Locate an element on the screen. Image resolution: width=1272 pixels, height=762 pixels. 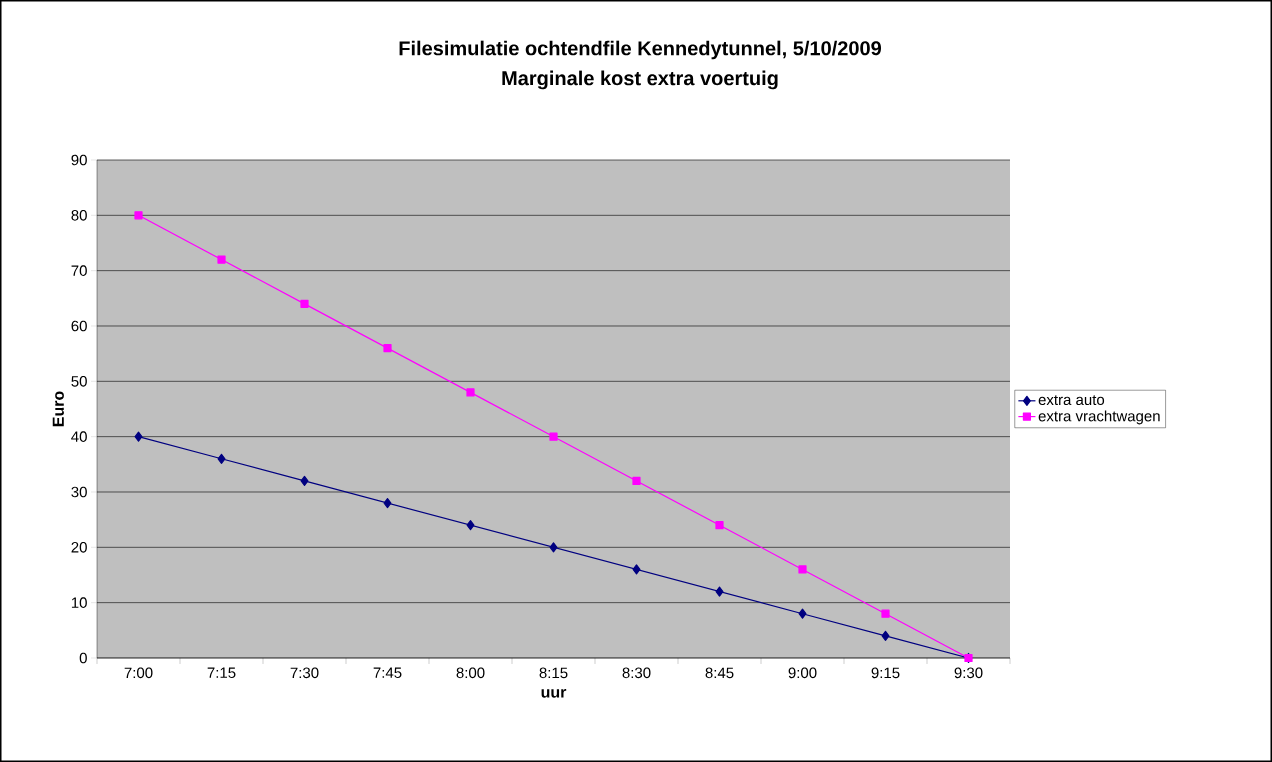
legend-label: extra vrachtwagen is located at coordinates (1099, 417).